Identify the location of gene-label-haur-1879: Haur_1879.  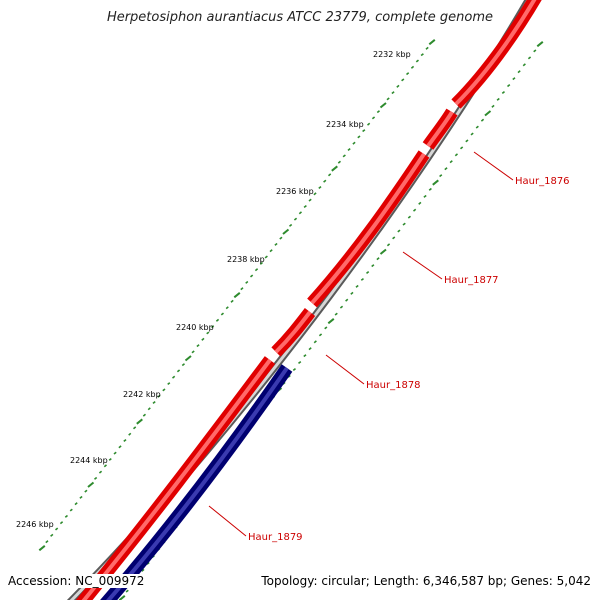
(275, 537).